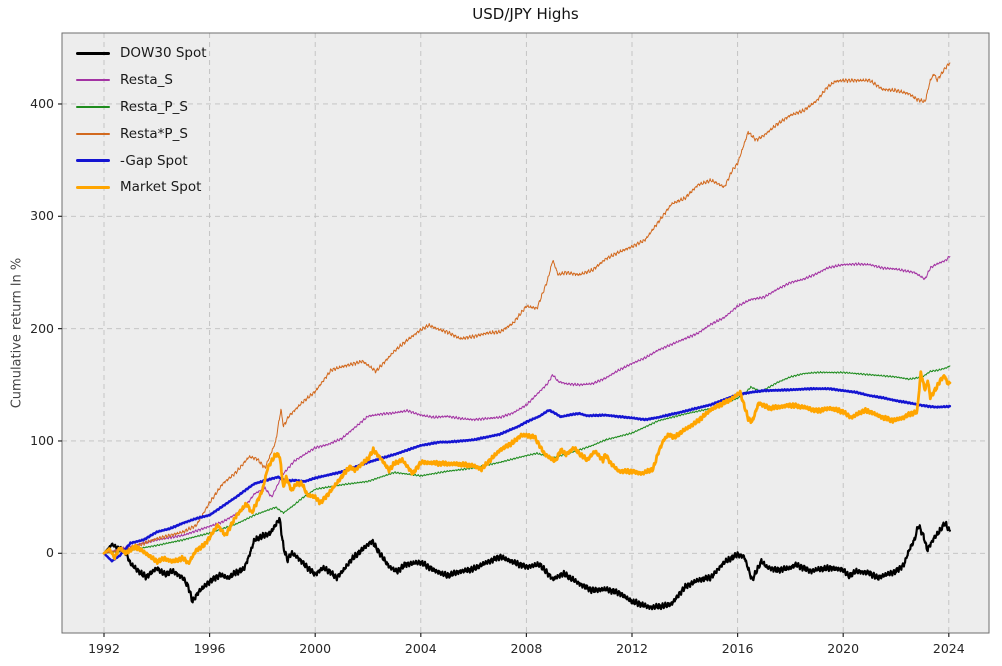  What do you see at coordinates (42, 103) in the screenshot?
I see `y-tick-label: 400` at bounding box center [42, 103].